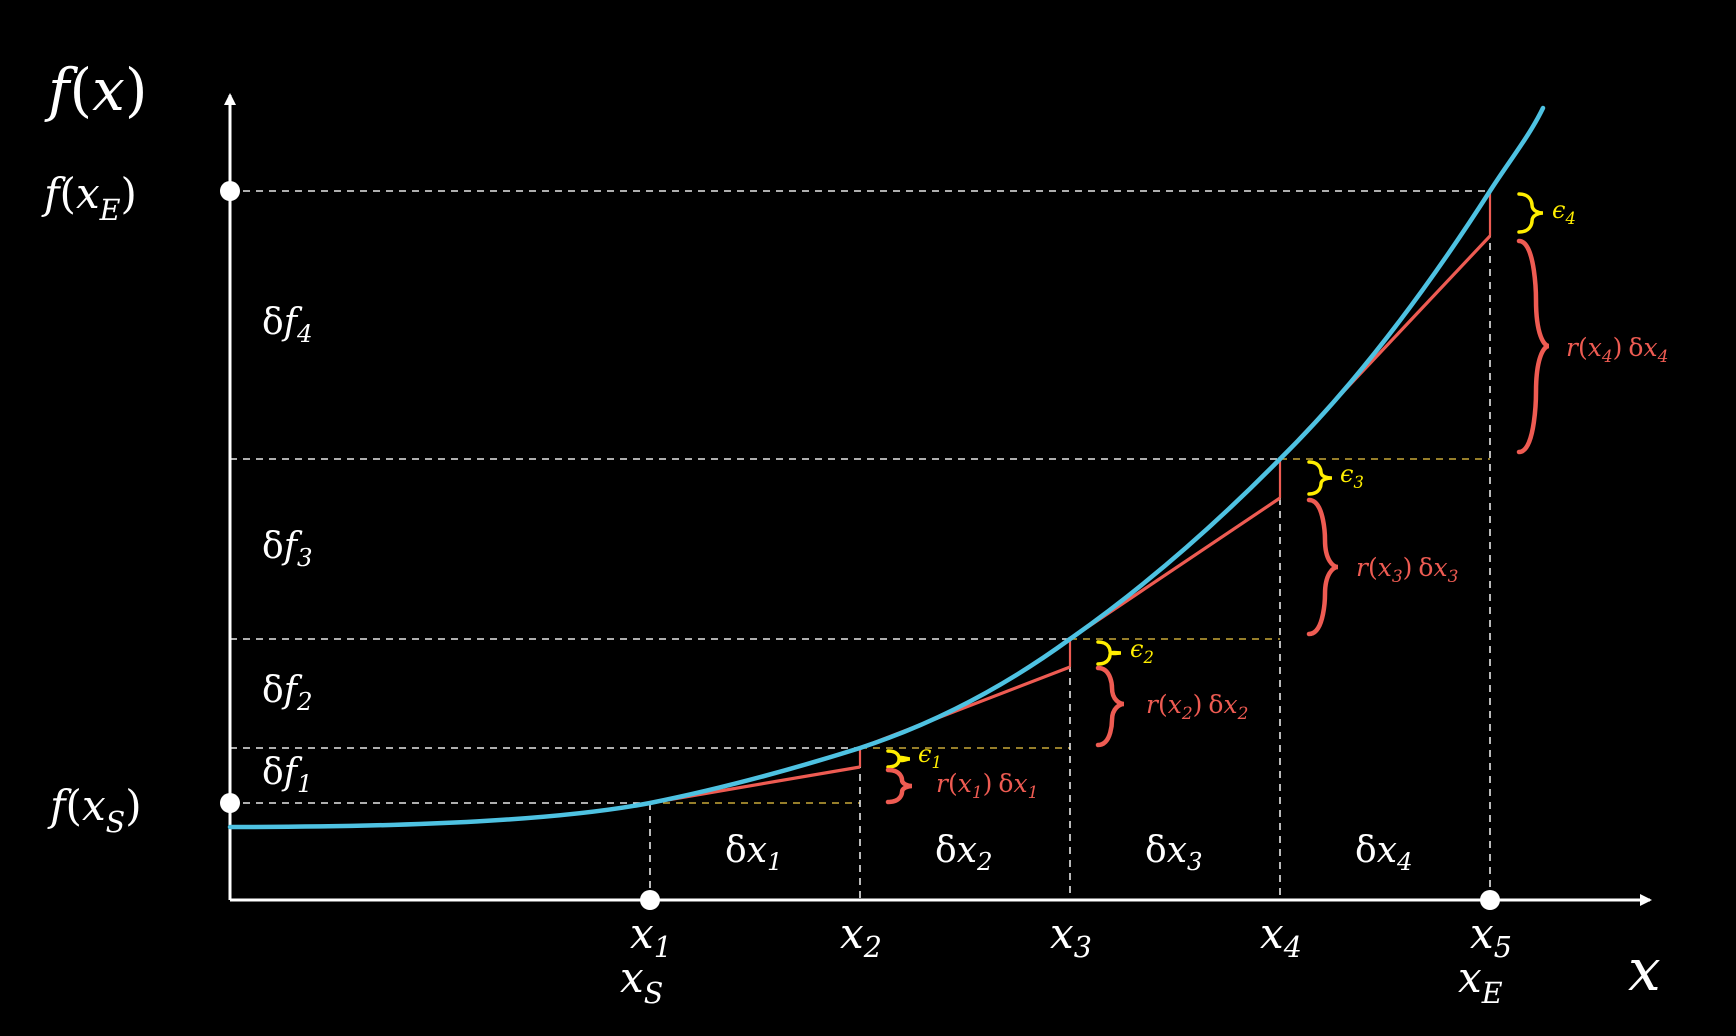 This screenshot has height=1036, width=1736. I want to click on x-tick-1: x1, so click(651, 936).